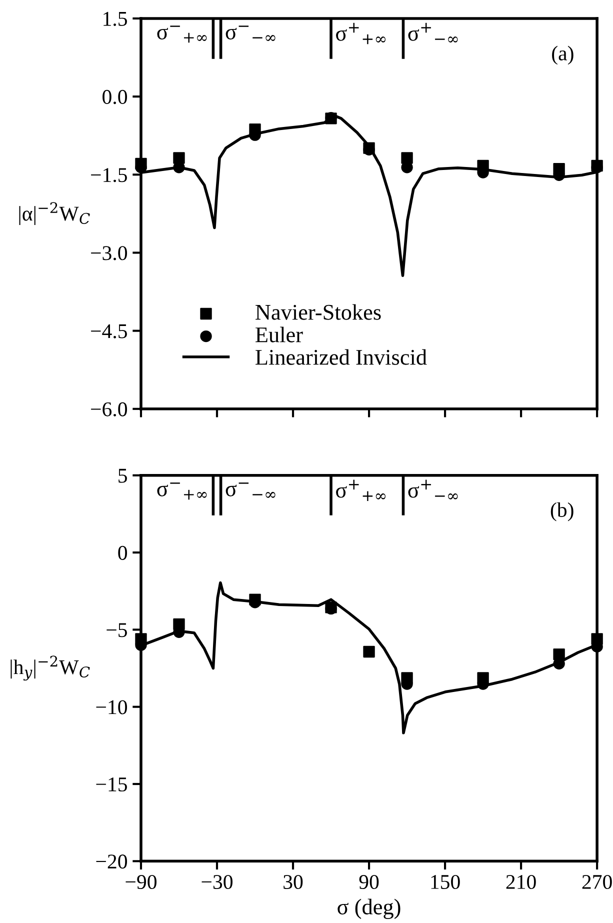 The height and width of the screenshot is (923, 613). What do you see at coordinates (111, 784) in the screenshot?
I see `y-tick-label: −15` at bounding box center [111, 784].